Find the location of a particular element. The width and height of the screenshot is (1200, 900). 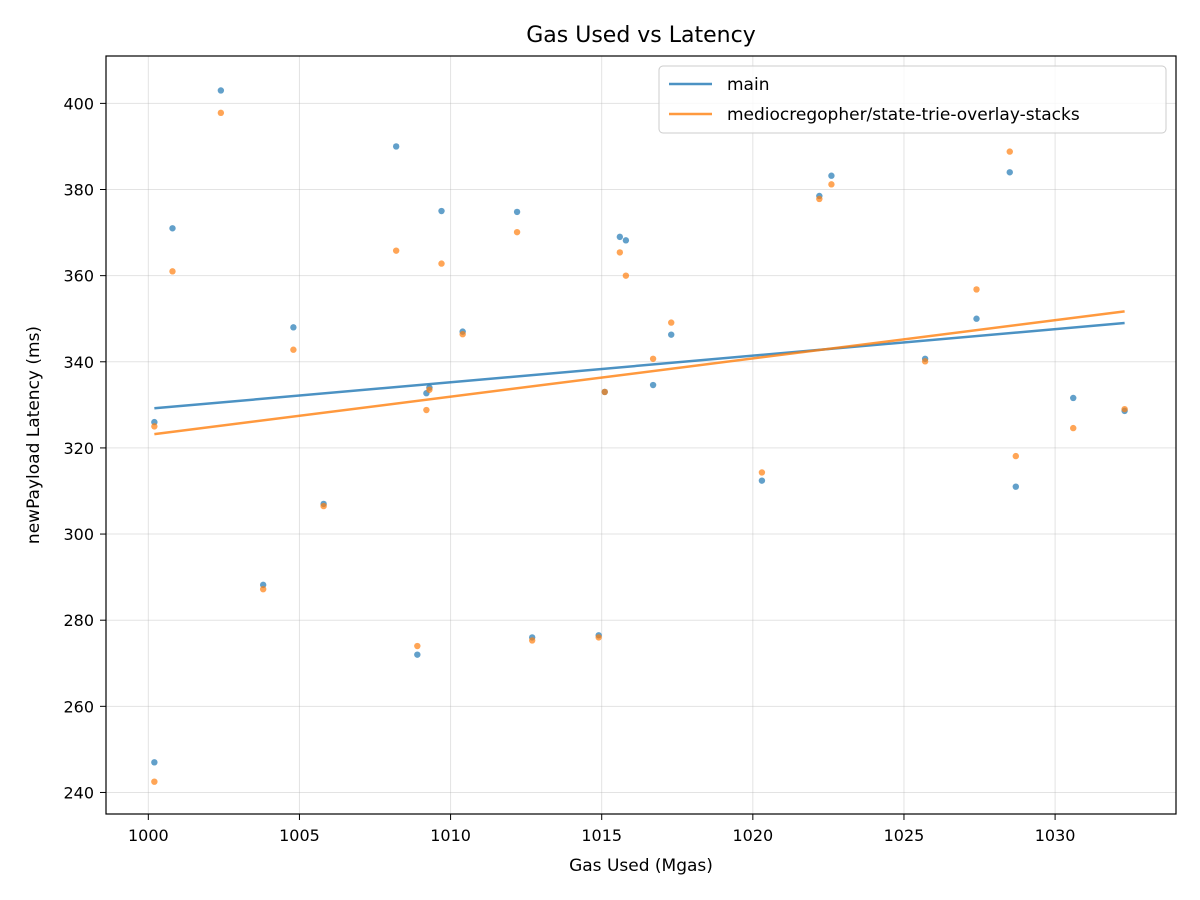

y-tick-label: 260 is located at coordinates (78, 706).